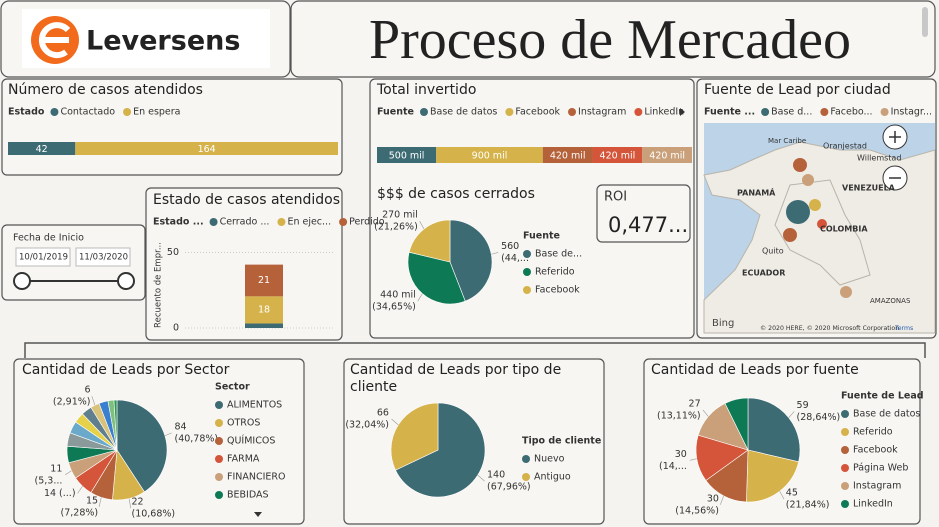  What do you see at coordinates (455, 378) in the screenshot?
I see `title-wrap: Cantidad de Leads por tipo de cliente` at bounding box center [455, 378].